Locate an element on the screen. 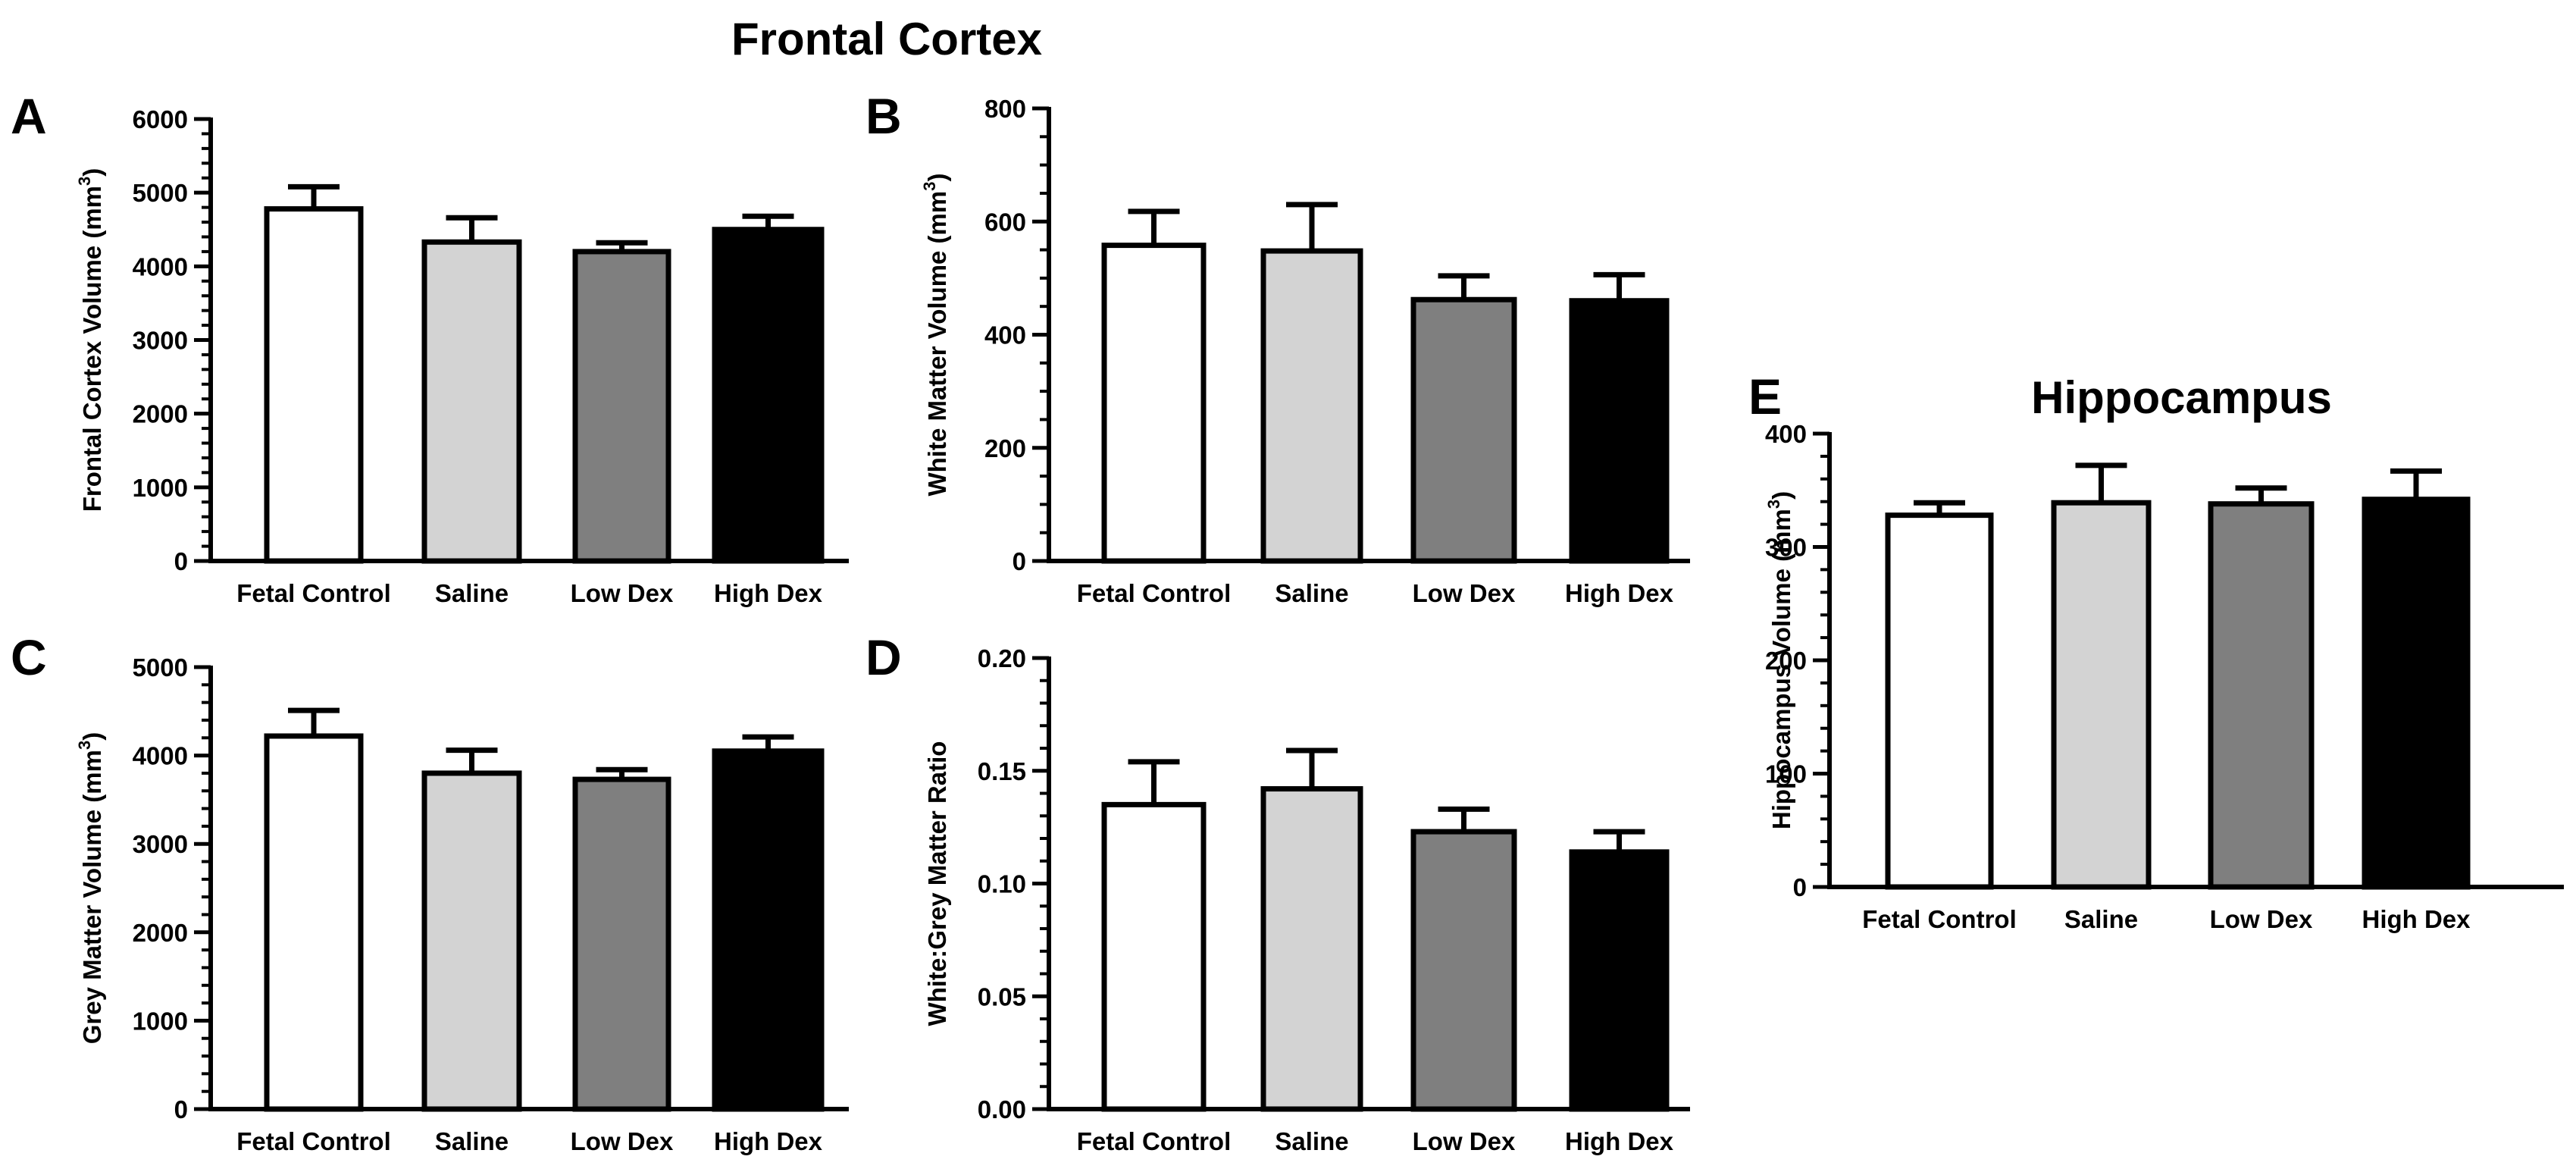 Image resolution: width=2576 pixels, height=1172 pixels. y-axis-label: White:Grey Matter Ratio is located at coordinates (937, 884).